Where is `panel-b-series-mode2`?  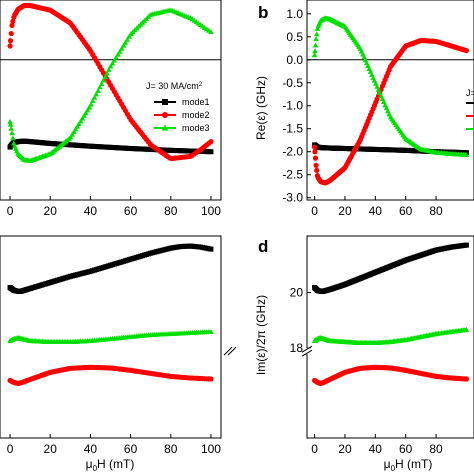
panel-b-series-mode2 is located at coordinates (390, 111).